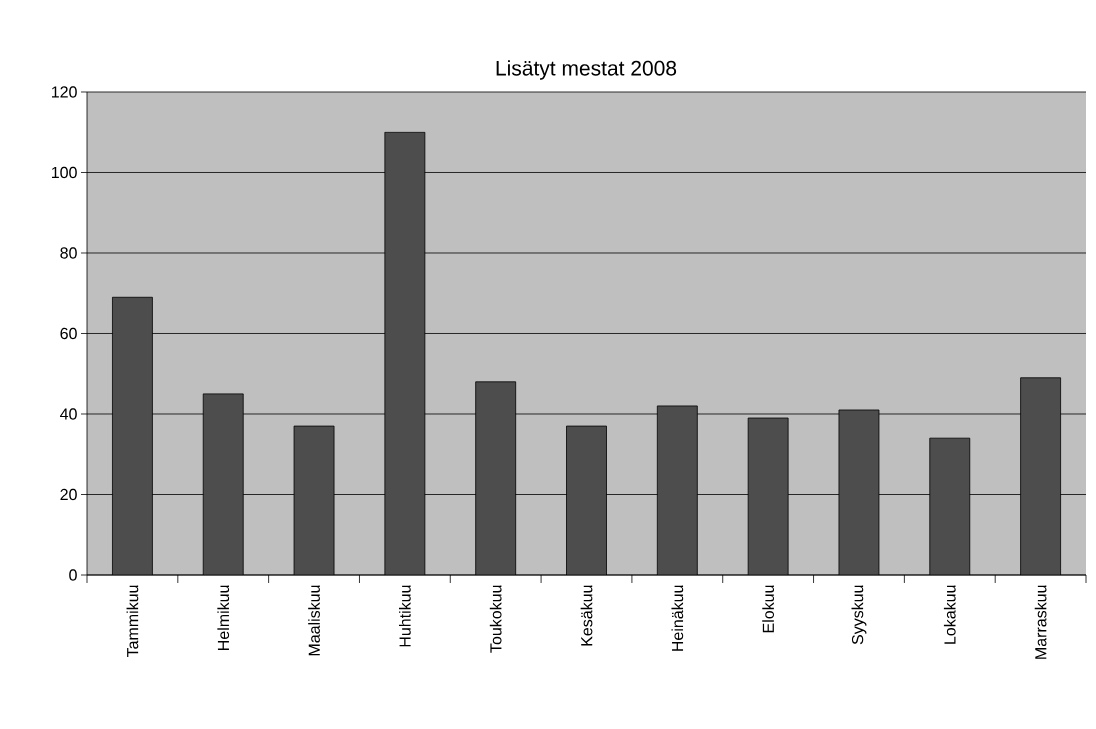 The width and height of the screenshot is (1096, 729). What do you see at coordinates (223, 617) in the screenshot?
I see `x-tick-label: Helmikuu` at bounding box center [223, 617].